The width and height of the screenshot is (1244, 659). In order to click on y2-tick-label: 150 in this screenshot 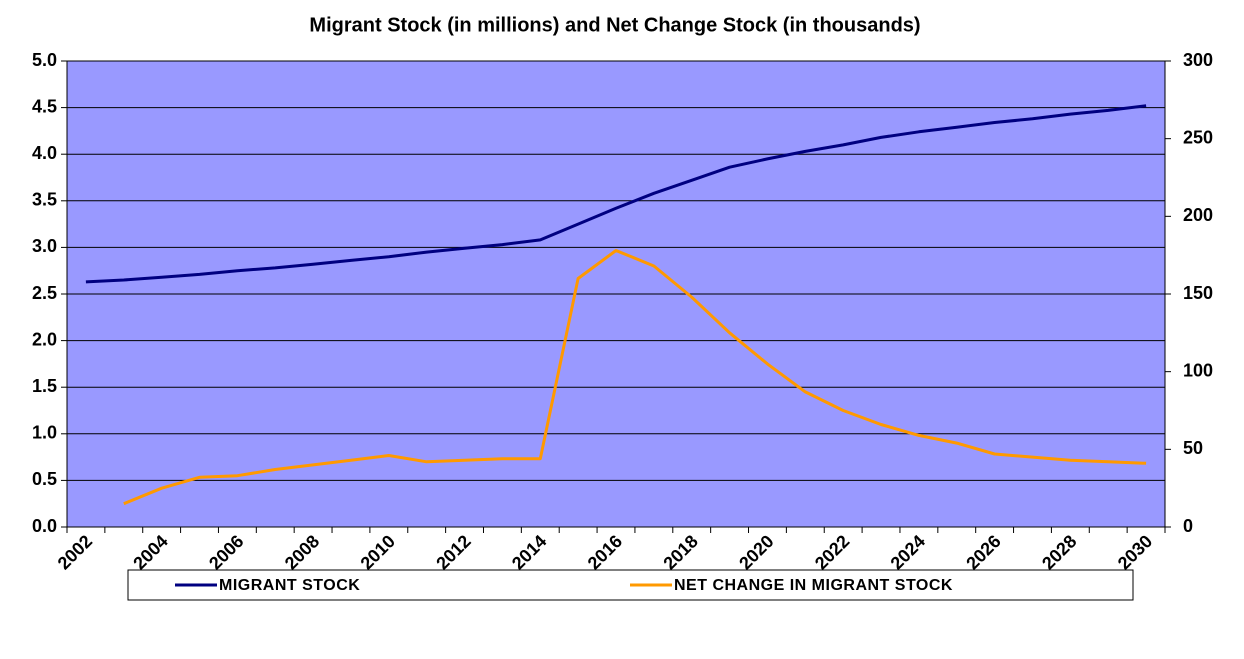, I will do `click(1198, 293)`.